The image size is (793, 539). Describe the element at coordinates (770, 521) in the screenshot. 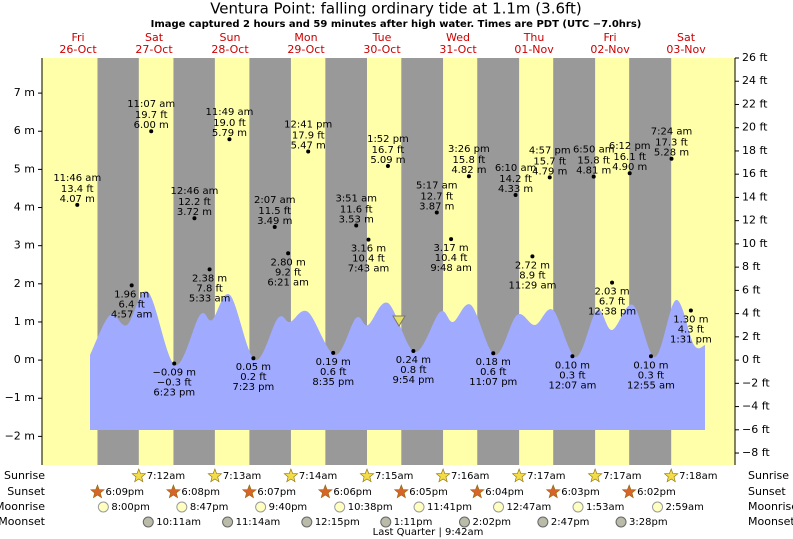

I see `row-label: Moonset` at that location.